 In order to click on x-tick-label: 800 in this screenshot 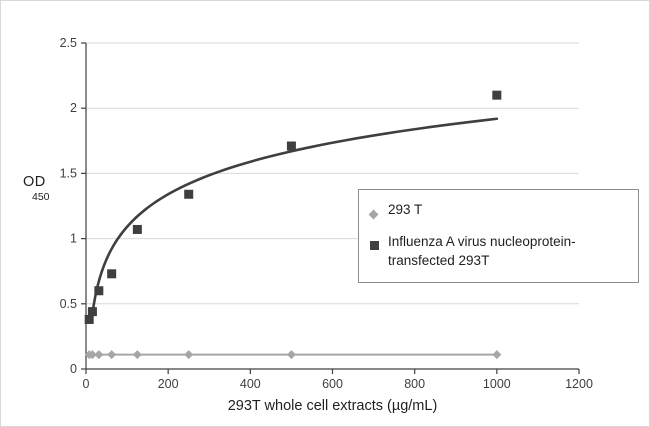, I will do `click(414, 384)`.